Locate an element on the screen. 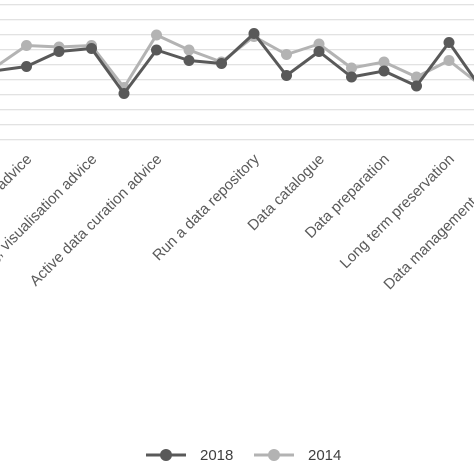 The height and width of the screenshot is (474, 474). x-tick-label: Long term preservation is located at coordinates (397, 211).